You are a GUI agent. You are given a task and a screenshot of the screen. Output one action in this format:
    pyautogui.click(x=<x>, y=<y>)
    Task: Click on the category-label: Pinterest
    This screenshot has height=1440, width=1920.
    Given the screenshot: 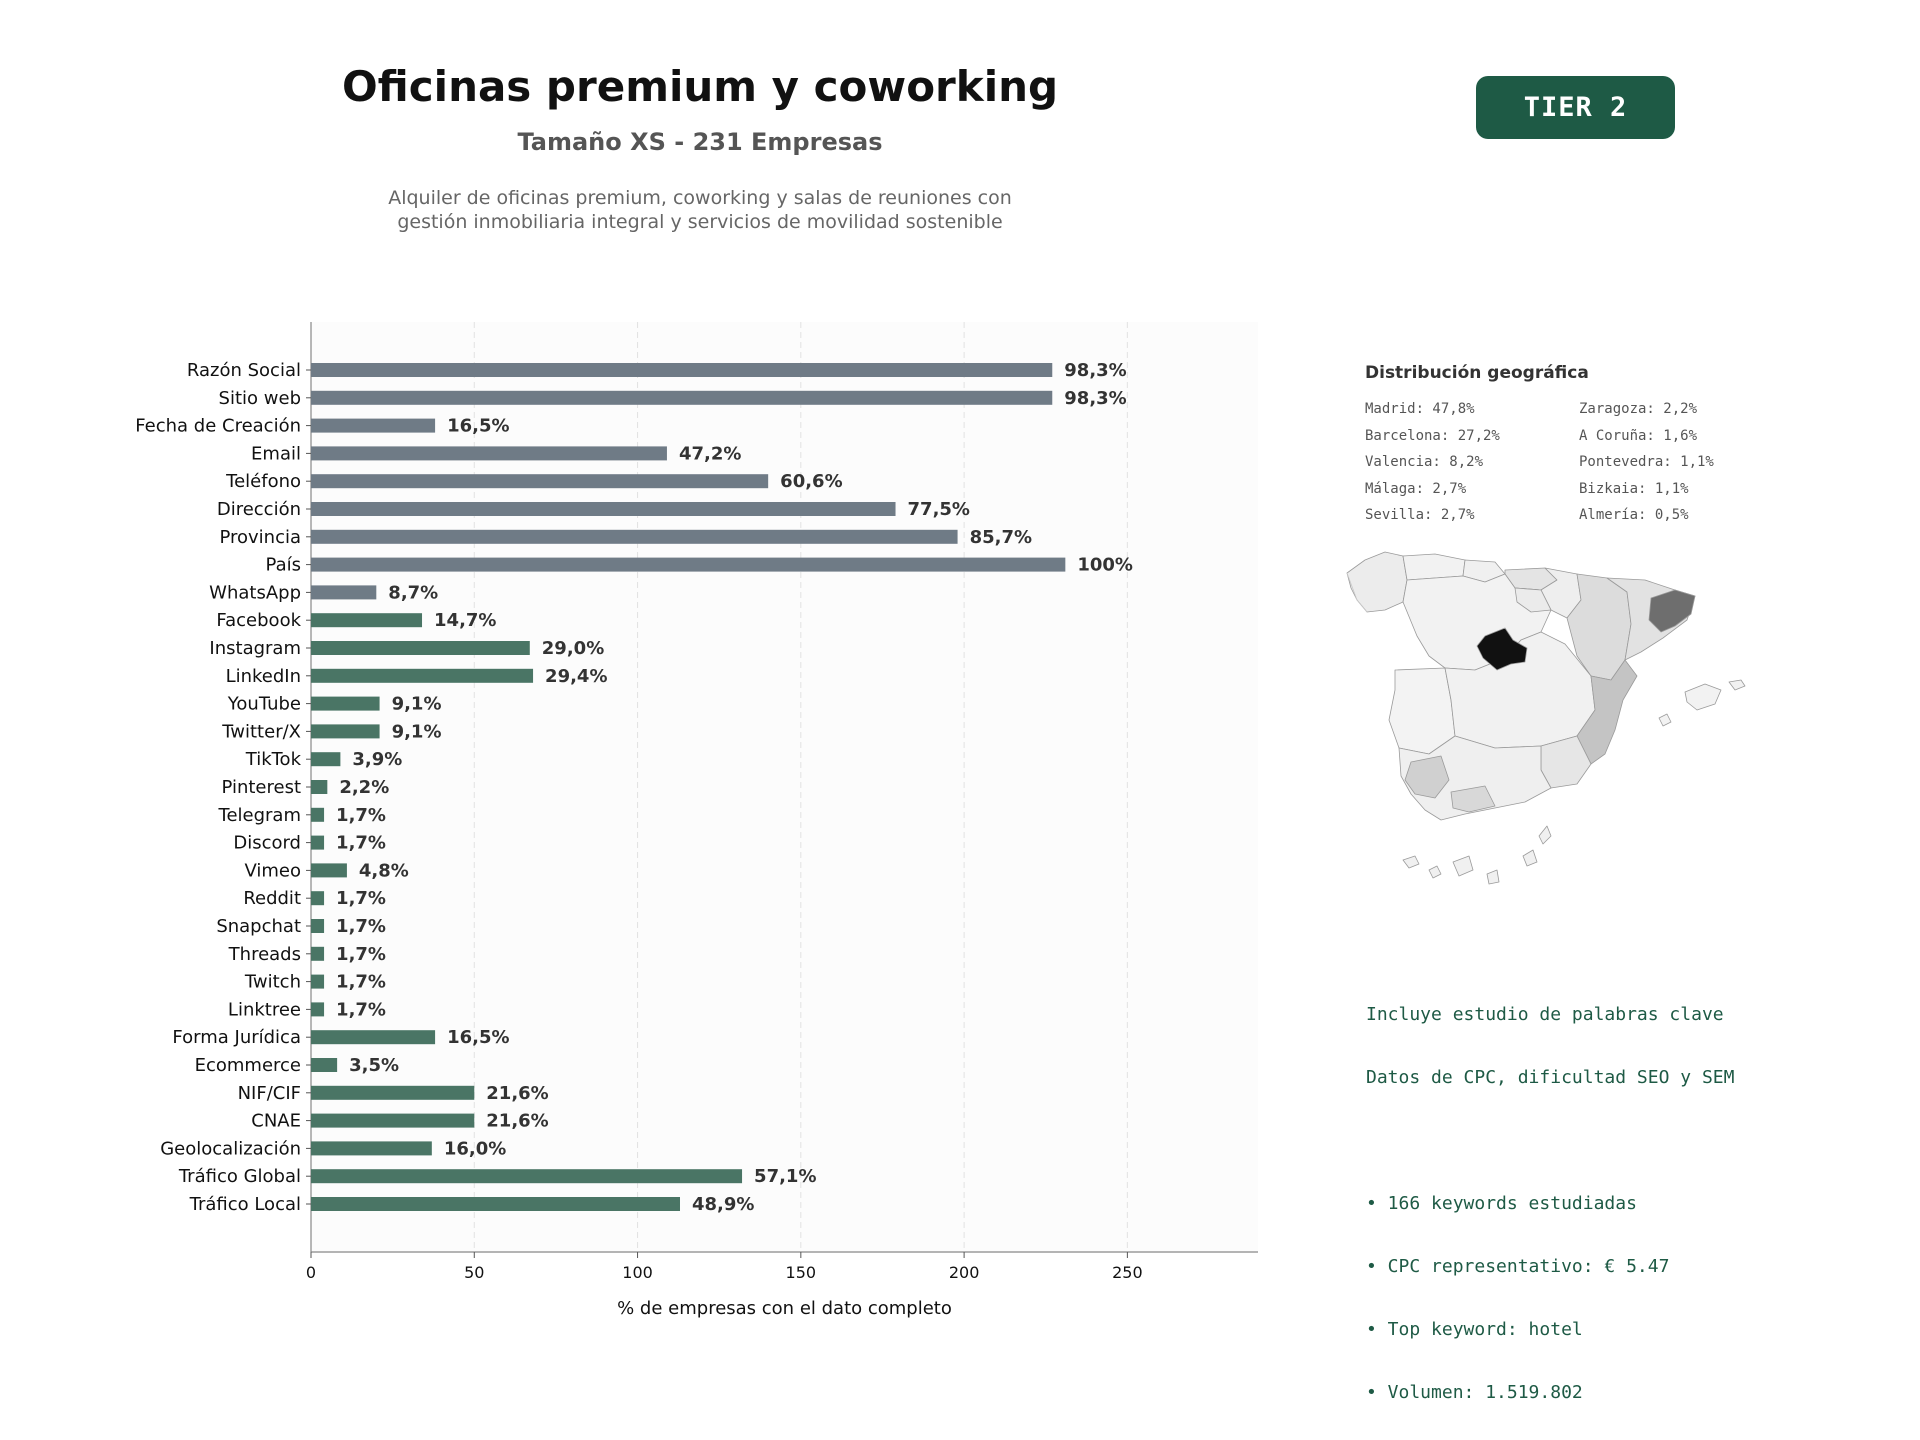 What is the action you would take?
    pyautogui.click(x=261, y=787)
    